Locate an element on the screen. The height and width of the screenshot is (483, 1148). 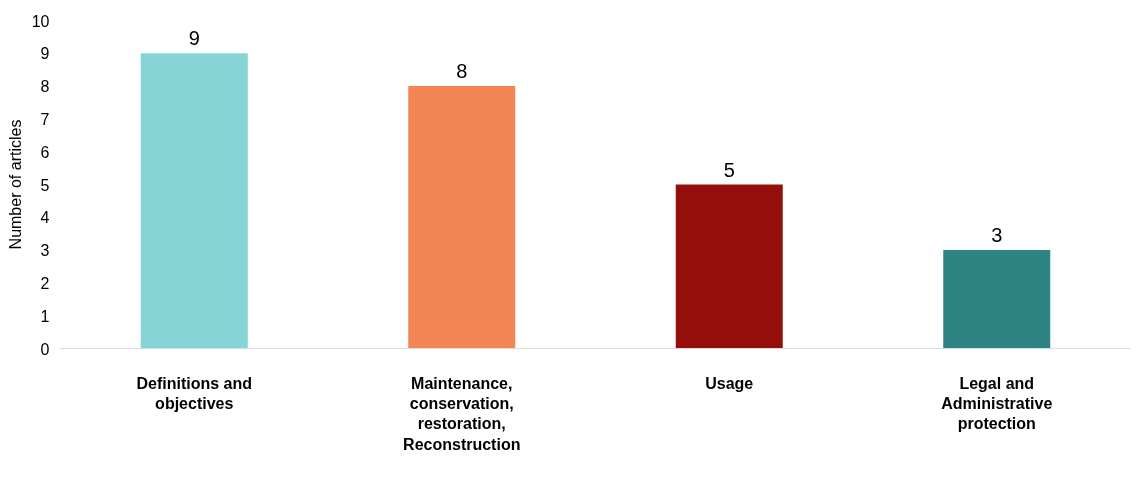
y-tick-label: 0 is located at coordinates (45, 349).